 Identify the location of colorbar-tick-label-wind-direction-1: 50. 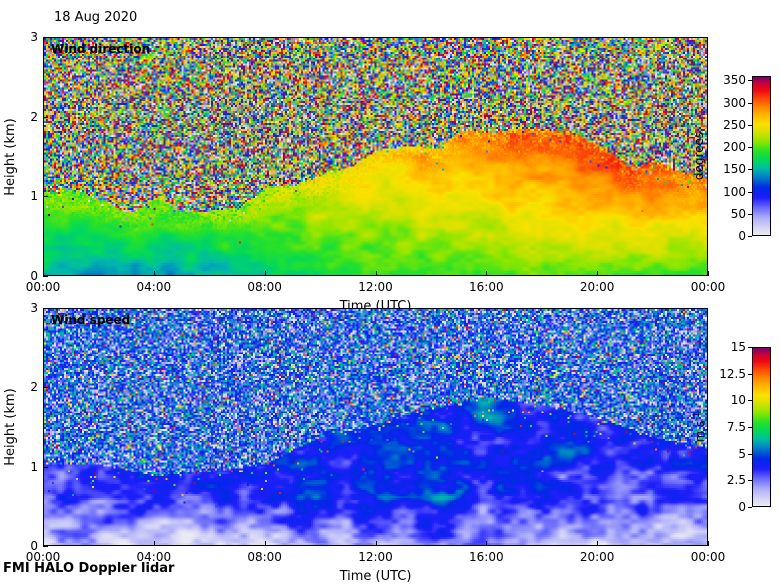
(738, 214).